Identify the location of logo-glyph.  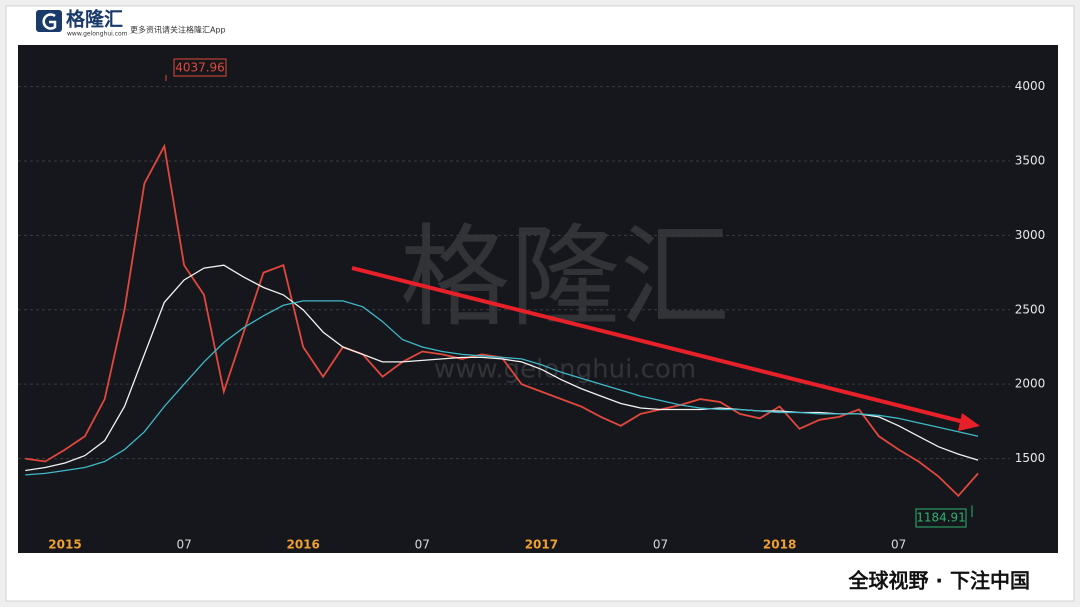
(49, 21).